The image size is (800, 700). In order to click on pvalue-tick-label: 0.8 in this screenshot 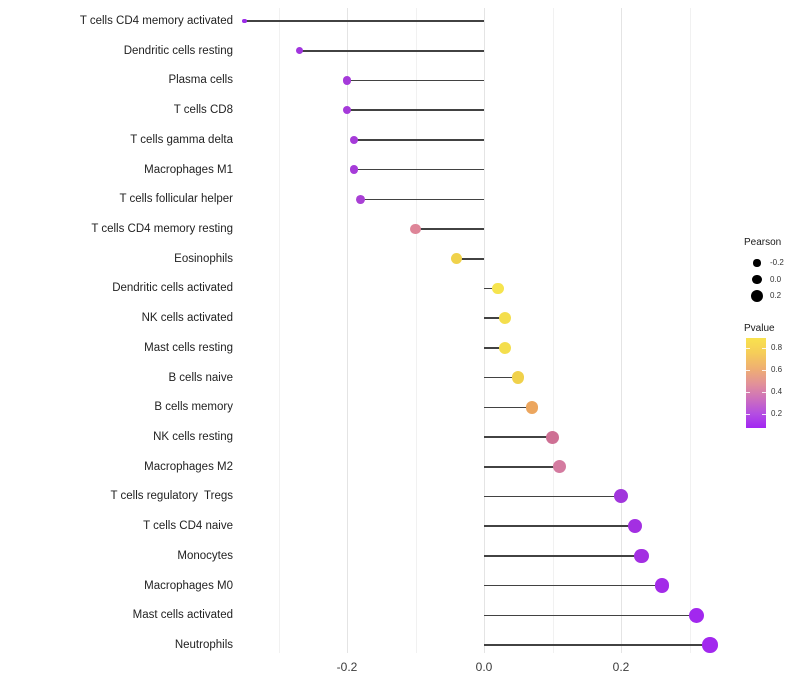, I will do `click(777, 347)`.